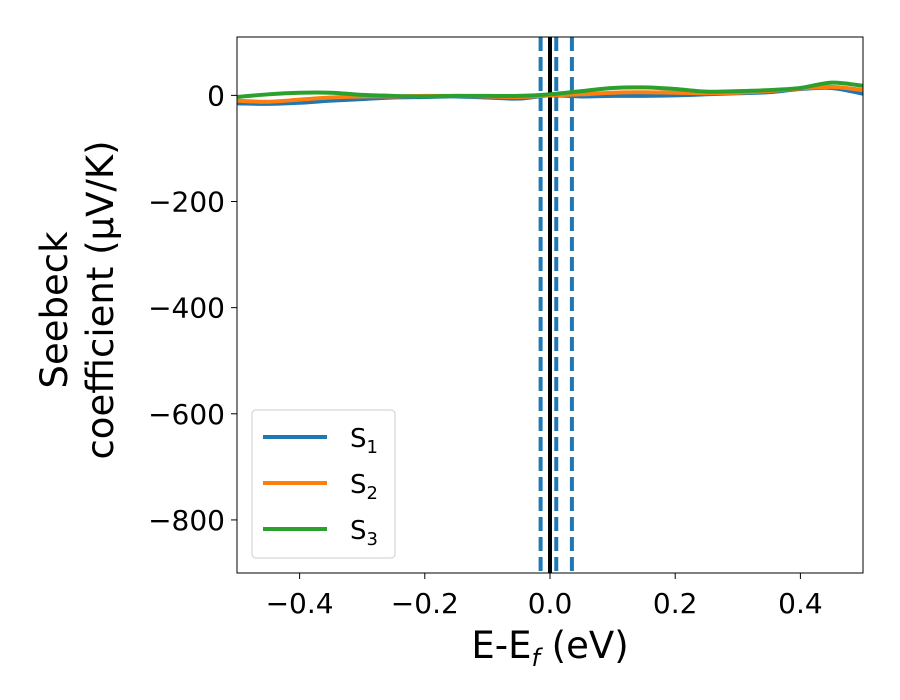  Describe the element at coordinates (800, 603) in the screenshot. I see `x-tick-label: 0.4` at that location.